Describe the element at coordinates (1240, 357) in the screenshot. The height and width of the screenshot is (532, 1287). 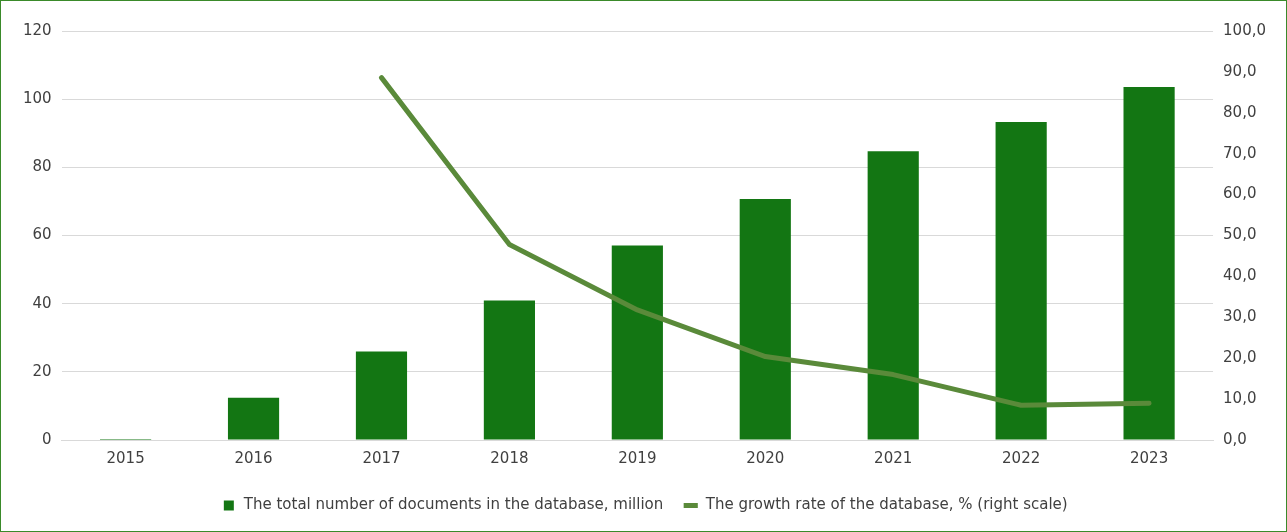
I see `y2-tick-label: 20,0` at that location.